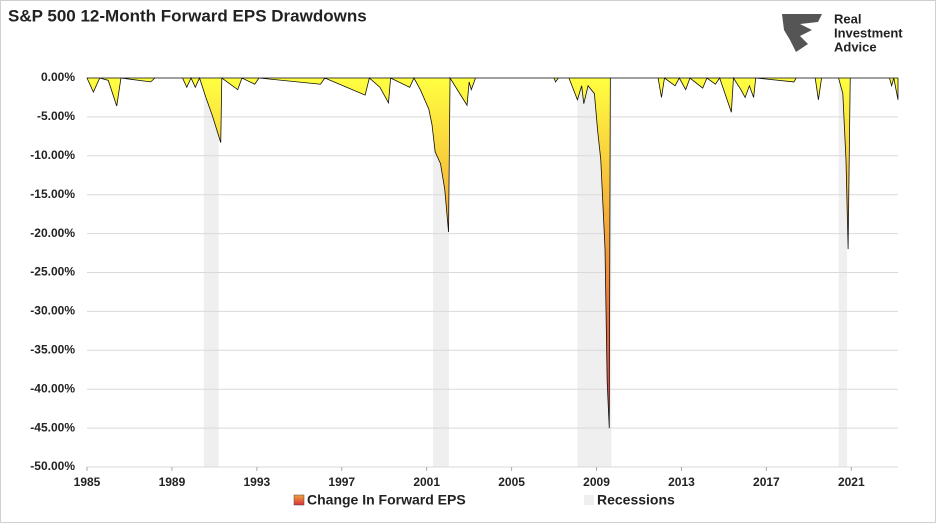  I want to click on logo: Real Investment Advice, so click(842, 32).